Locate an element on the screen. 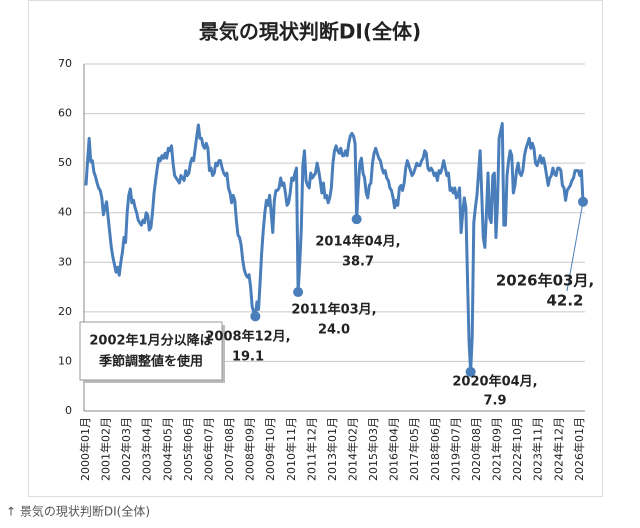 The height and width of the screenshot is (528, 640). annotation-date: 2020年04月, is located at coordinates (494, 382).